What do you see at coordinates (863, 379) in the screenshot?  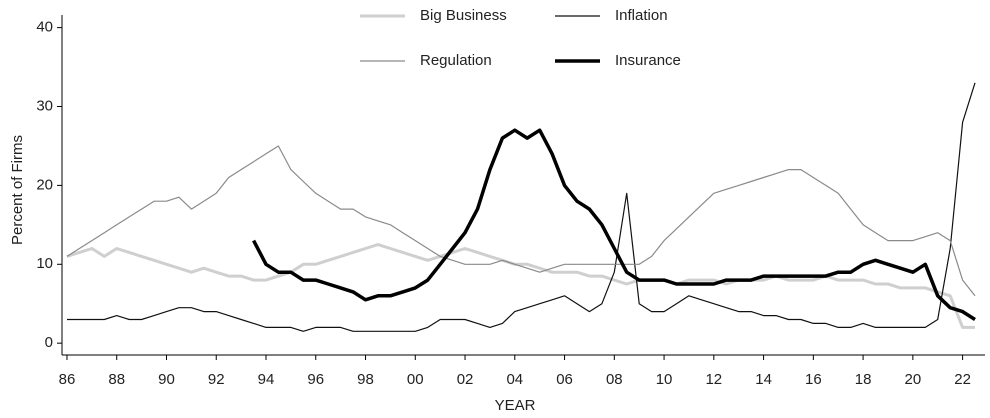 I see `x-tick-label: 18` at bounding box center [863, 379].